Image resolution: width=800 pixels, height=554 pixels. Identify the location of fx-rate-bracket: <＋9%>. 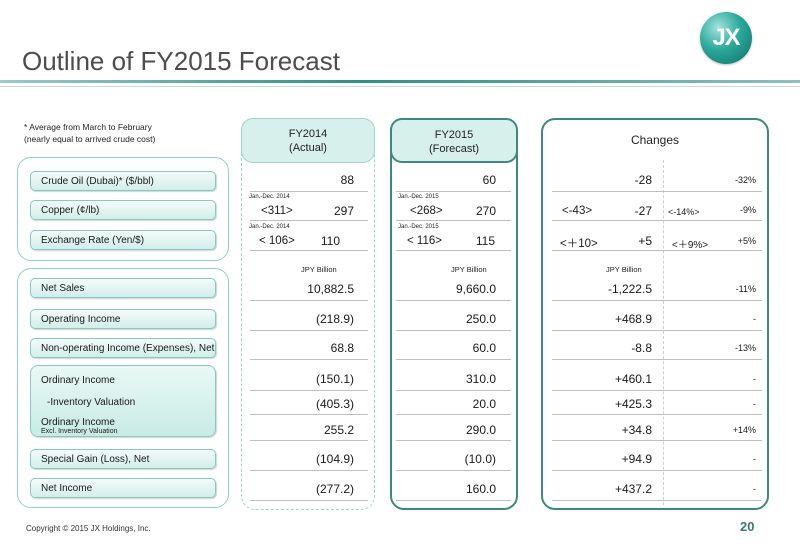
(690, 245).